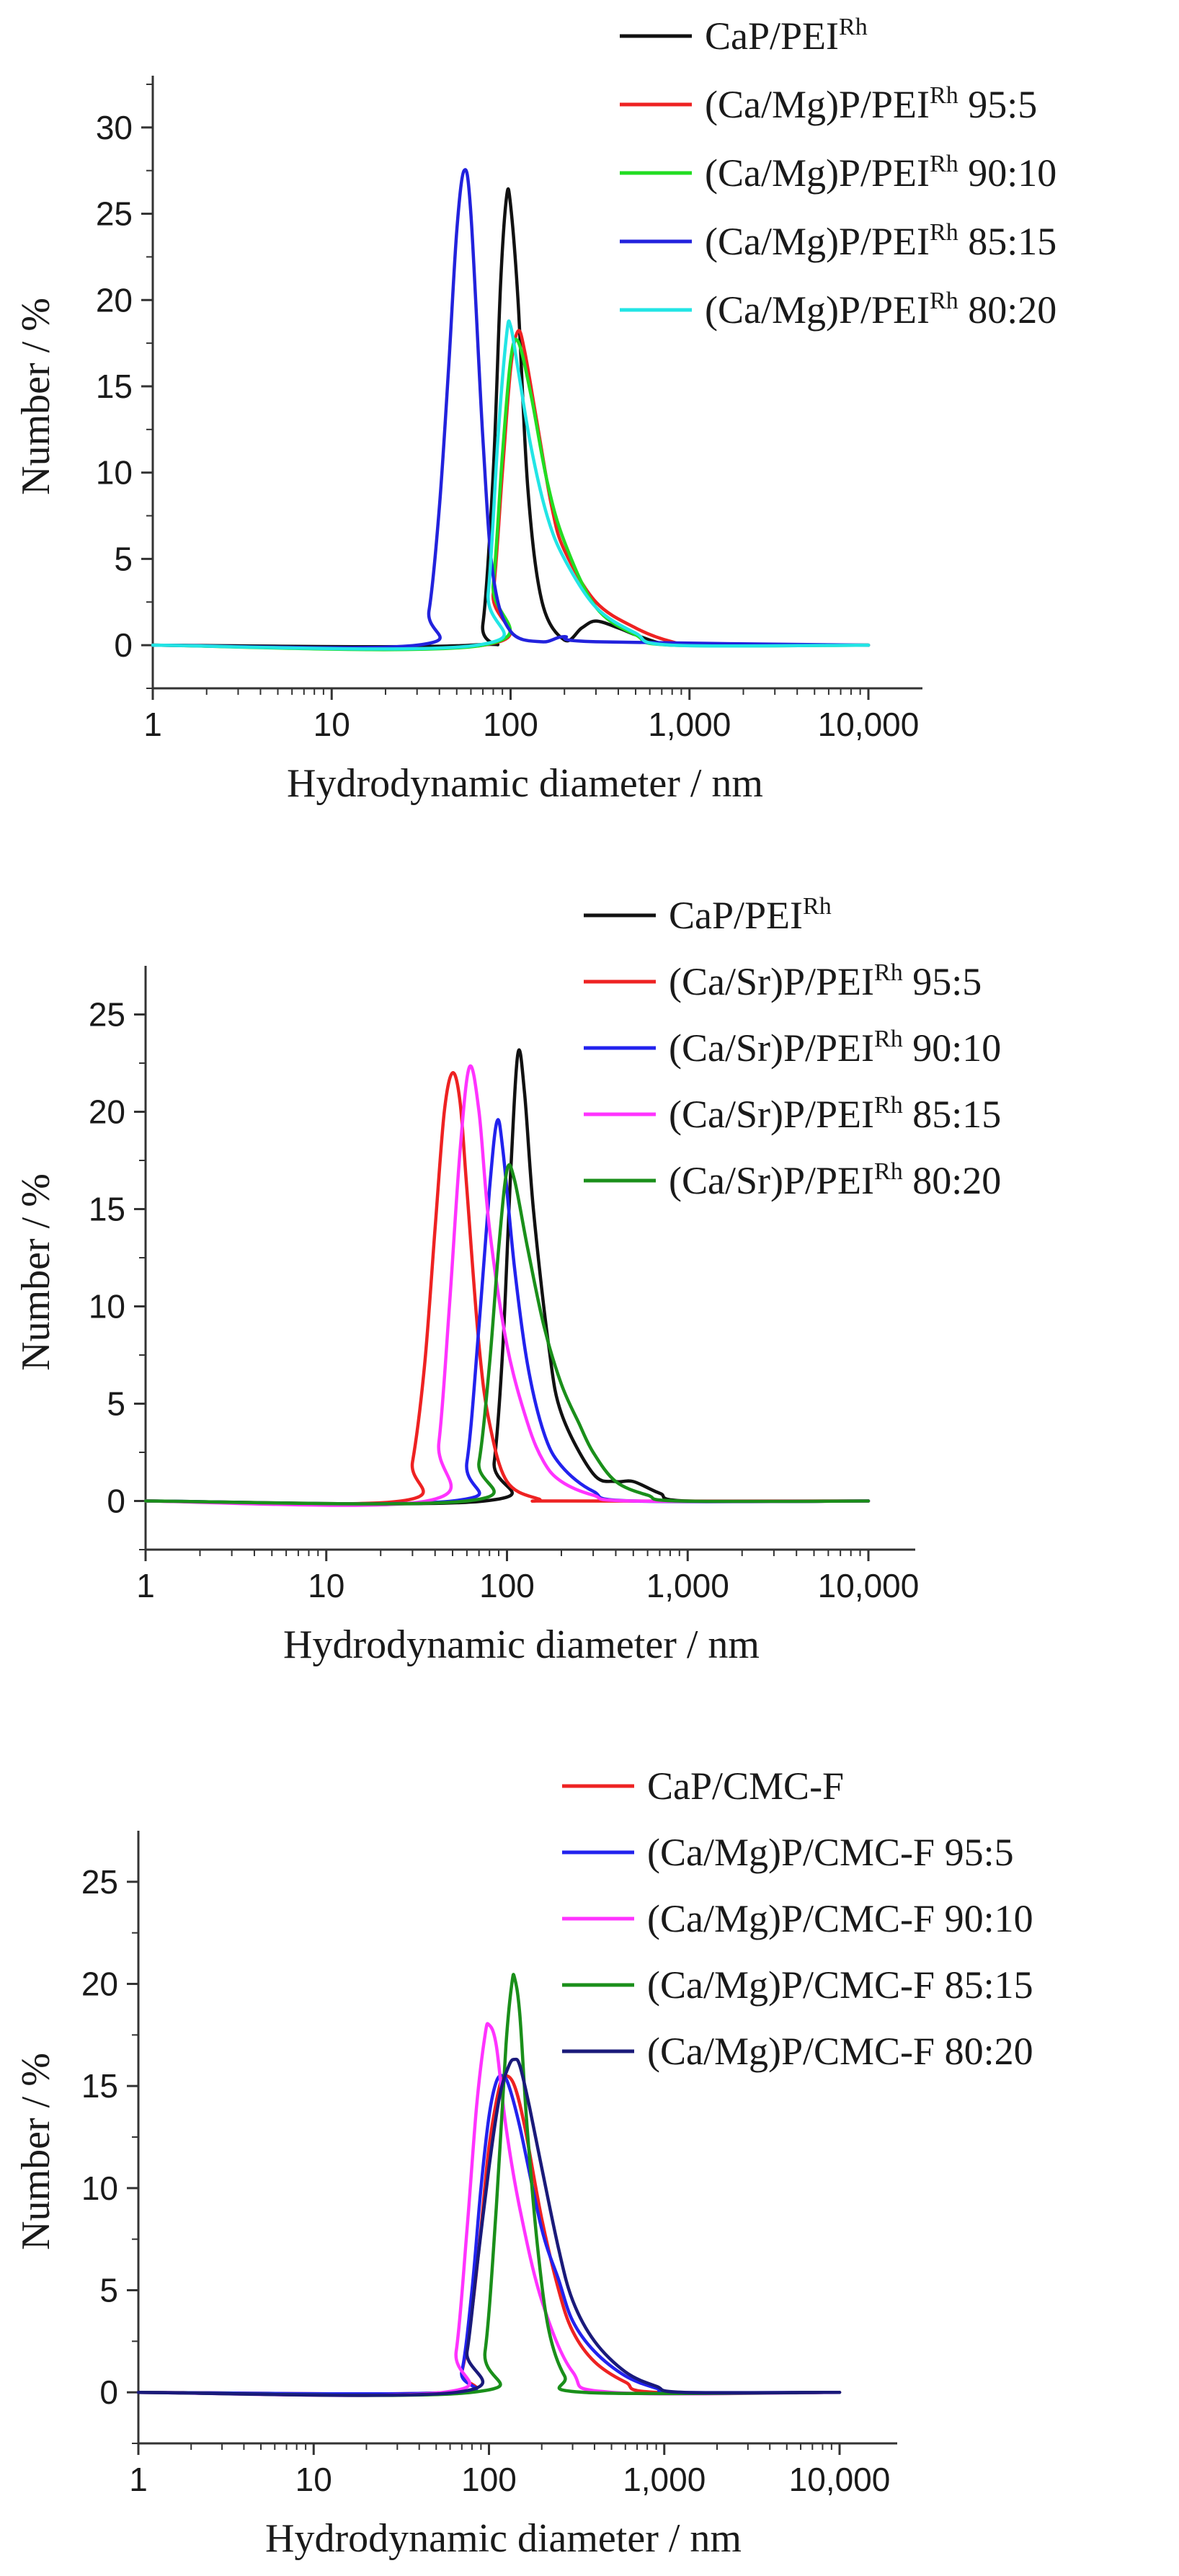 The height and width of the screenshot is (2576, 1179). Describe the element at coordinates (880, 310) in the screenshot. I see `legend-entry: (Ca/Mg)P/PEIRh 80:20` at that location.